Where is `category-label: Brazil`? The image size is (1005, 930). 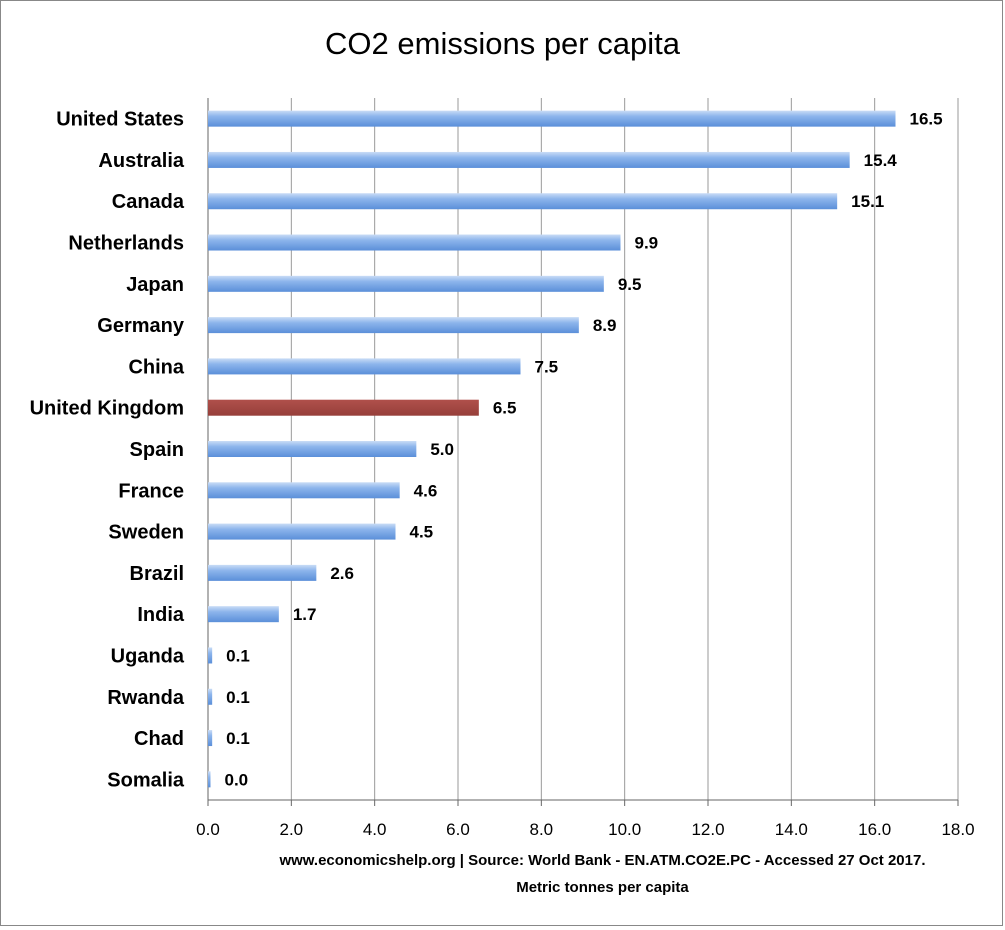
category-label: Brazil is located at coordinates (157, 574).